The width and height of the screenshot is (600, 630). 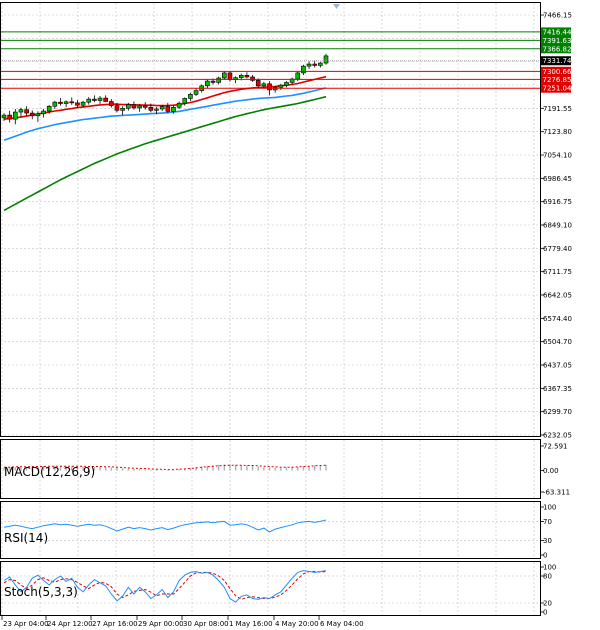 I want to click on price-tick-label: 7123.80, so click(x=557, y=132).